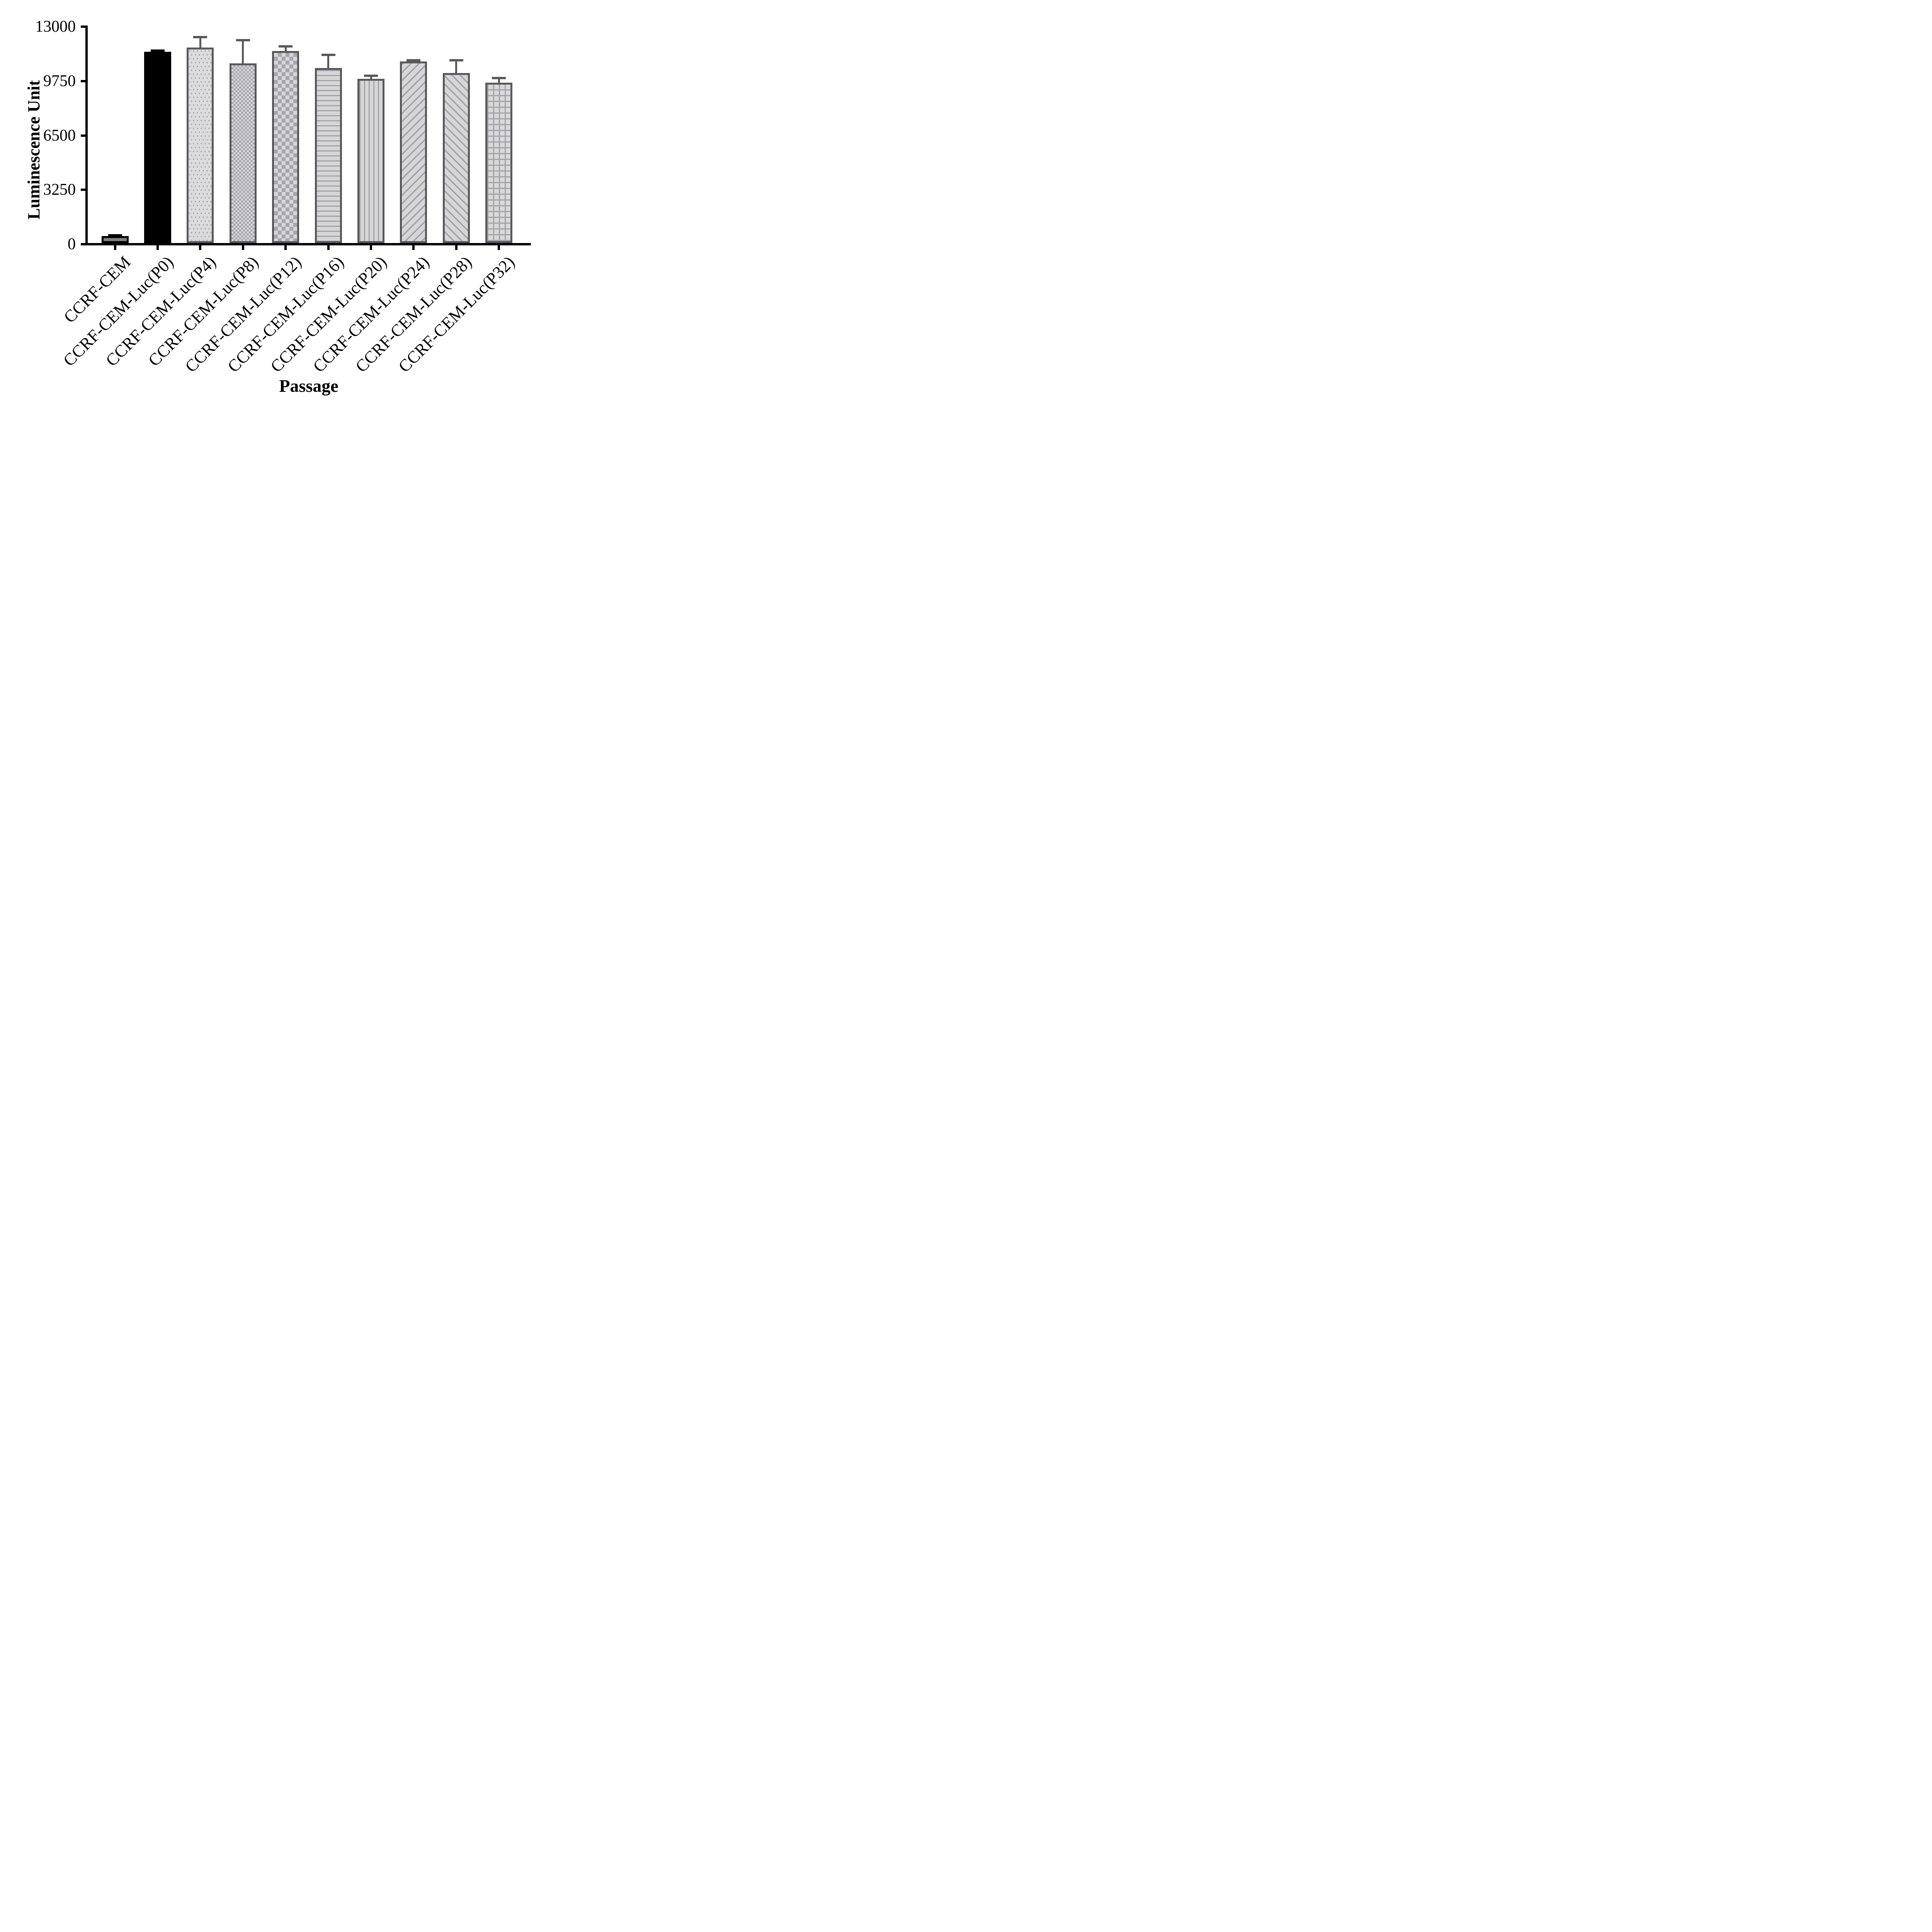 The image size is (1932, 1932). Describe the element at coordinates (308, 386) in the screenshot. I see `x-axis-title: Passage` at that location.